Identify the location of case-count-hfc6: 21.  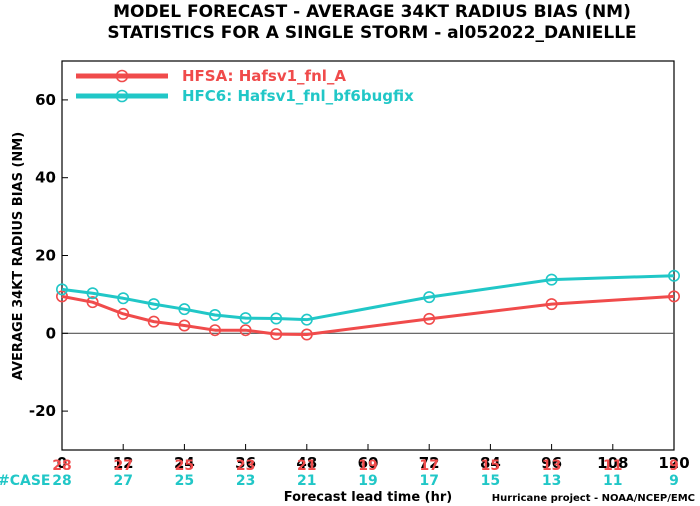
(306, 481).